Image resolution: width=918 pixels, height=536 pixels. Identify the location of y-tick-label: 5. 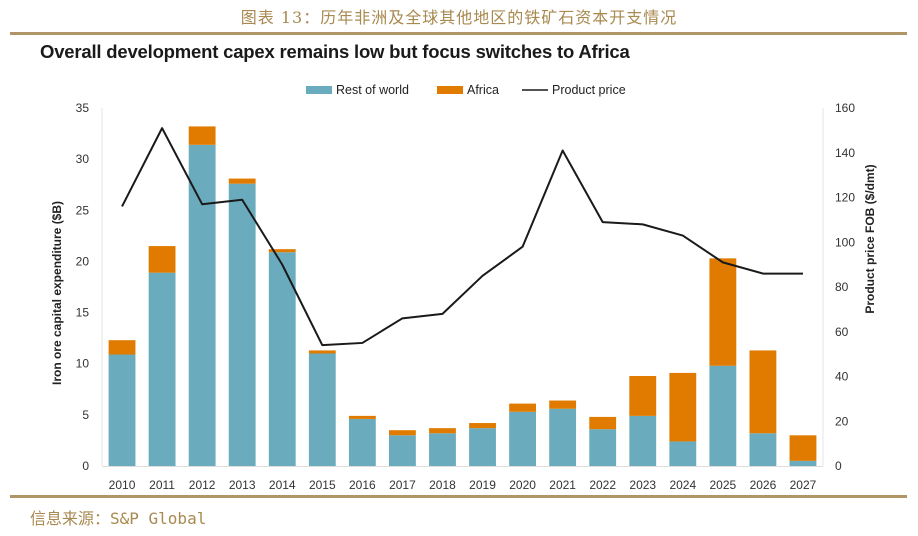
(85, 415).